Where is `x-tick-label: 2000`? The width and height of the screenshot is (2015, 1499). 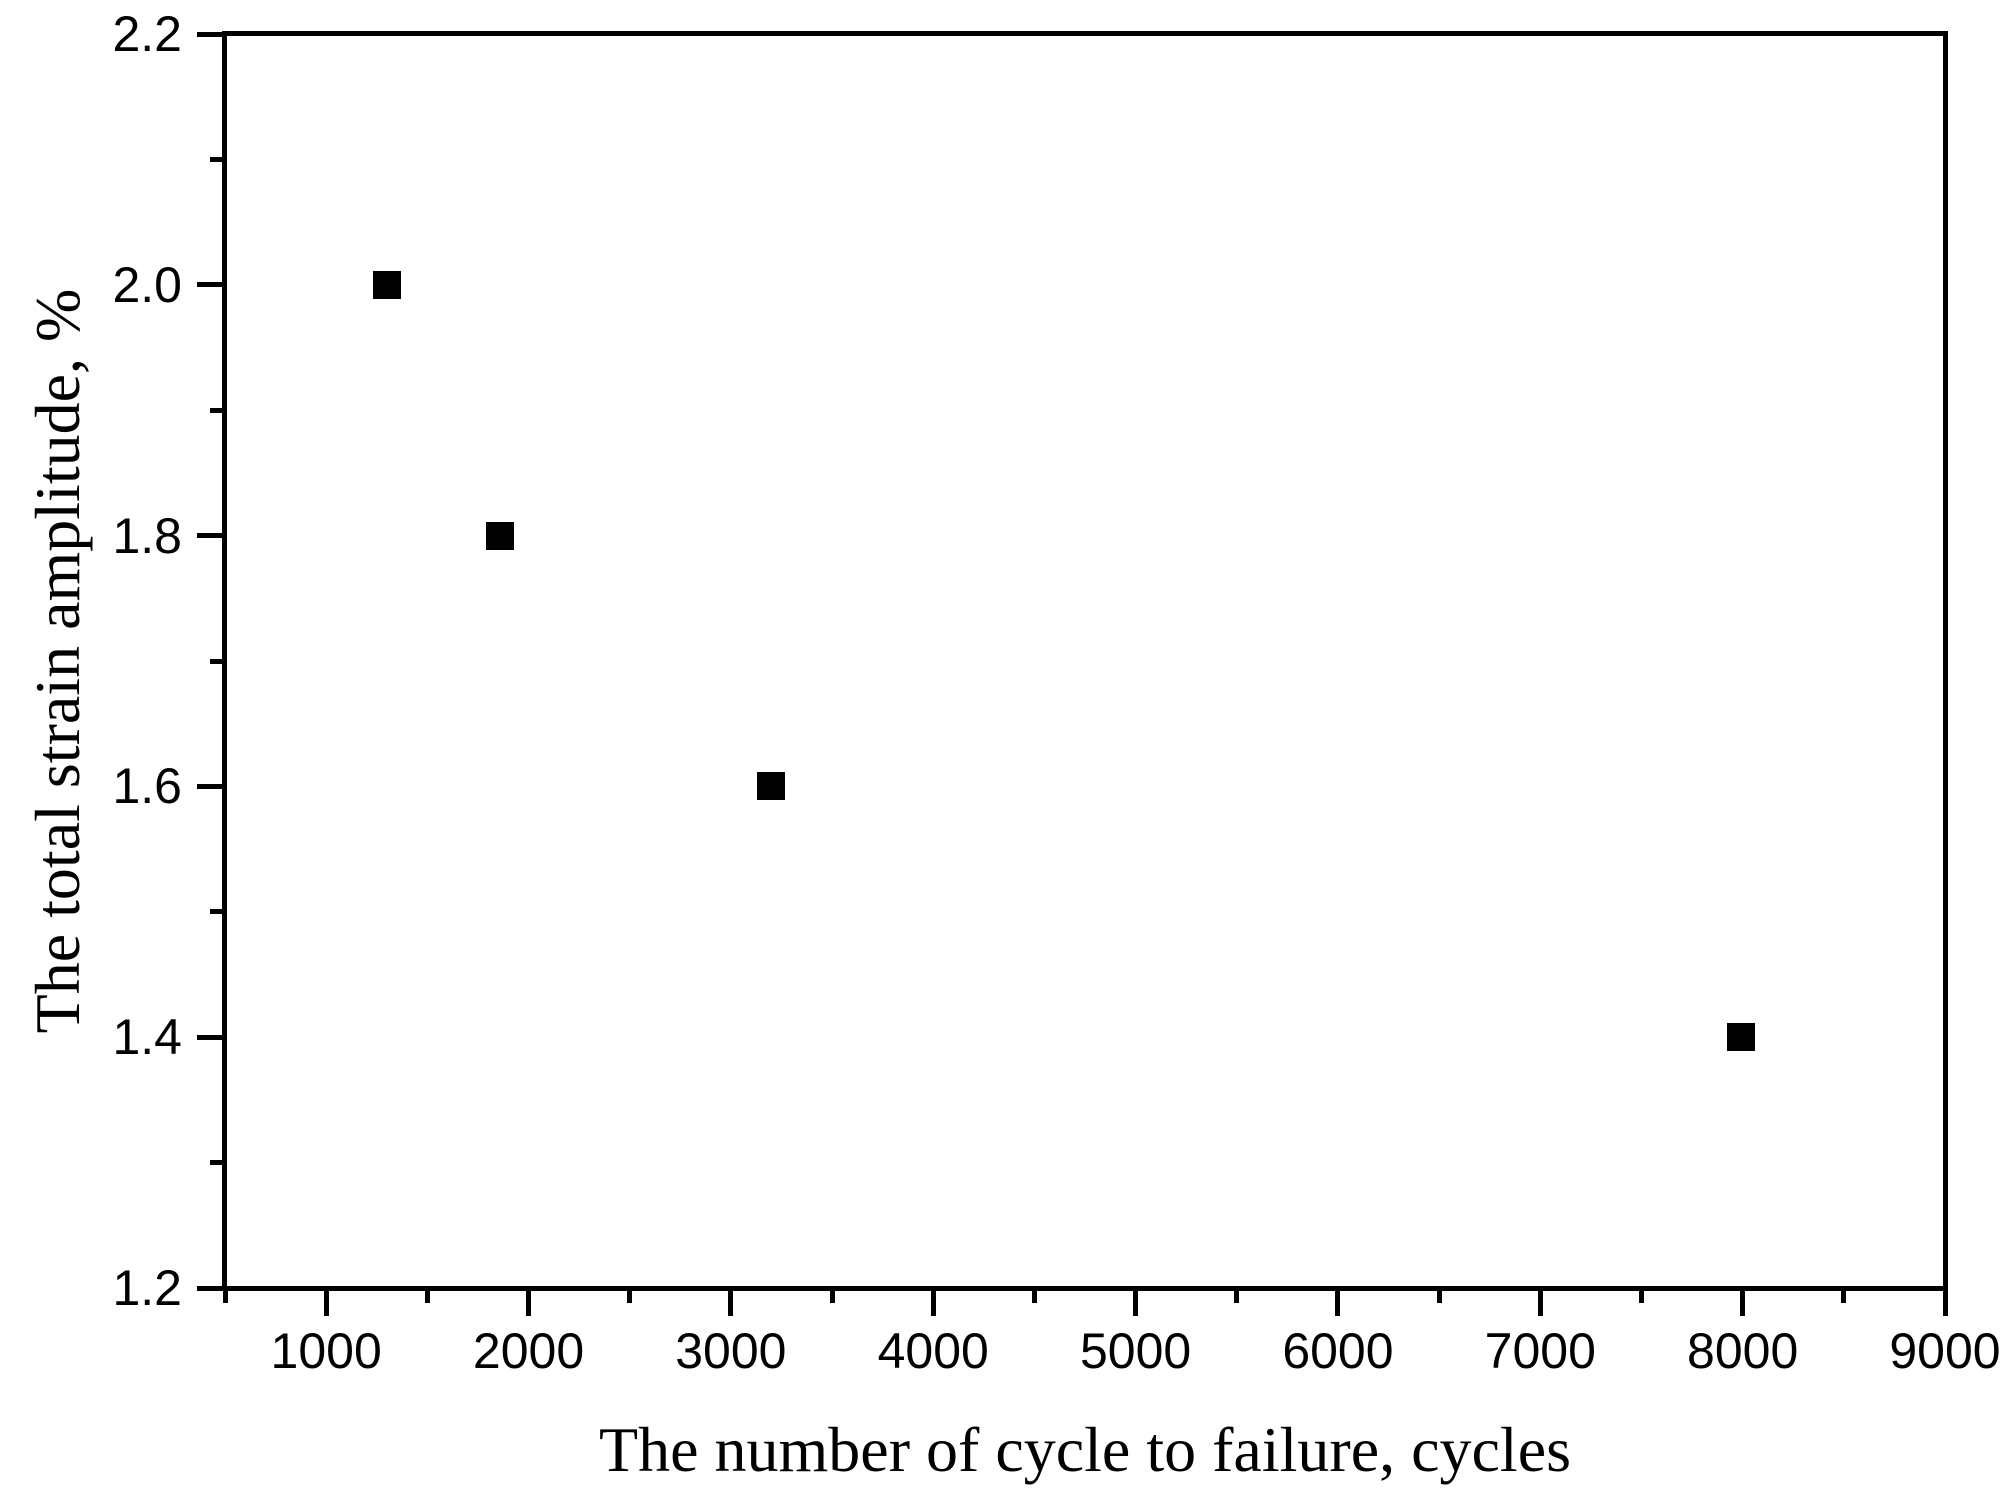
x-tick-label: 2000 is located at coordinates (528, 1351).